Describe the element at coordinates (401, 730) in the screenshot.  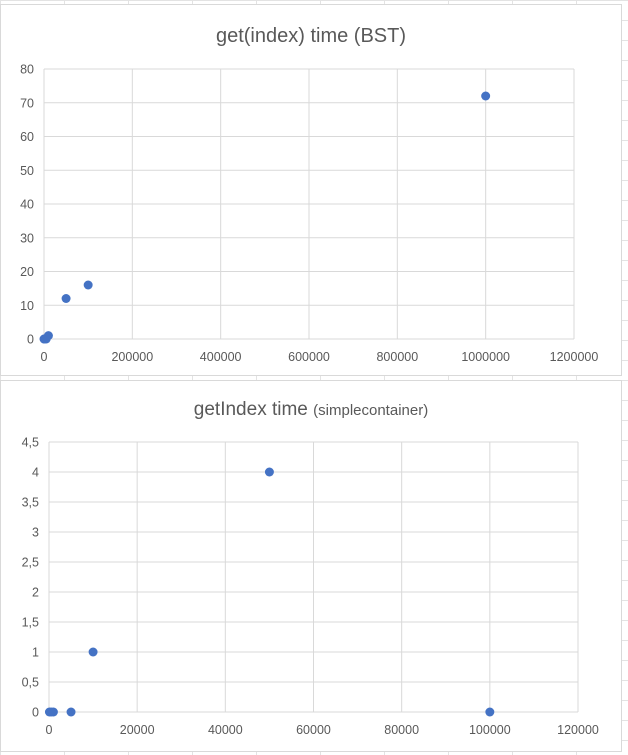
I see `x-tick-label: 80000` at that location.